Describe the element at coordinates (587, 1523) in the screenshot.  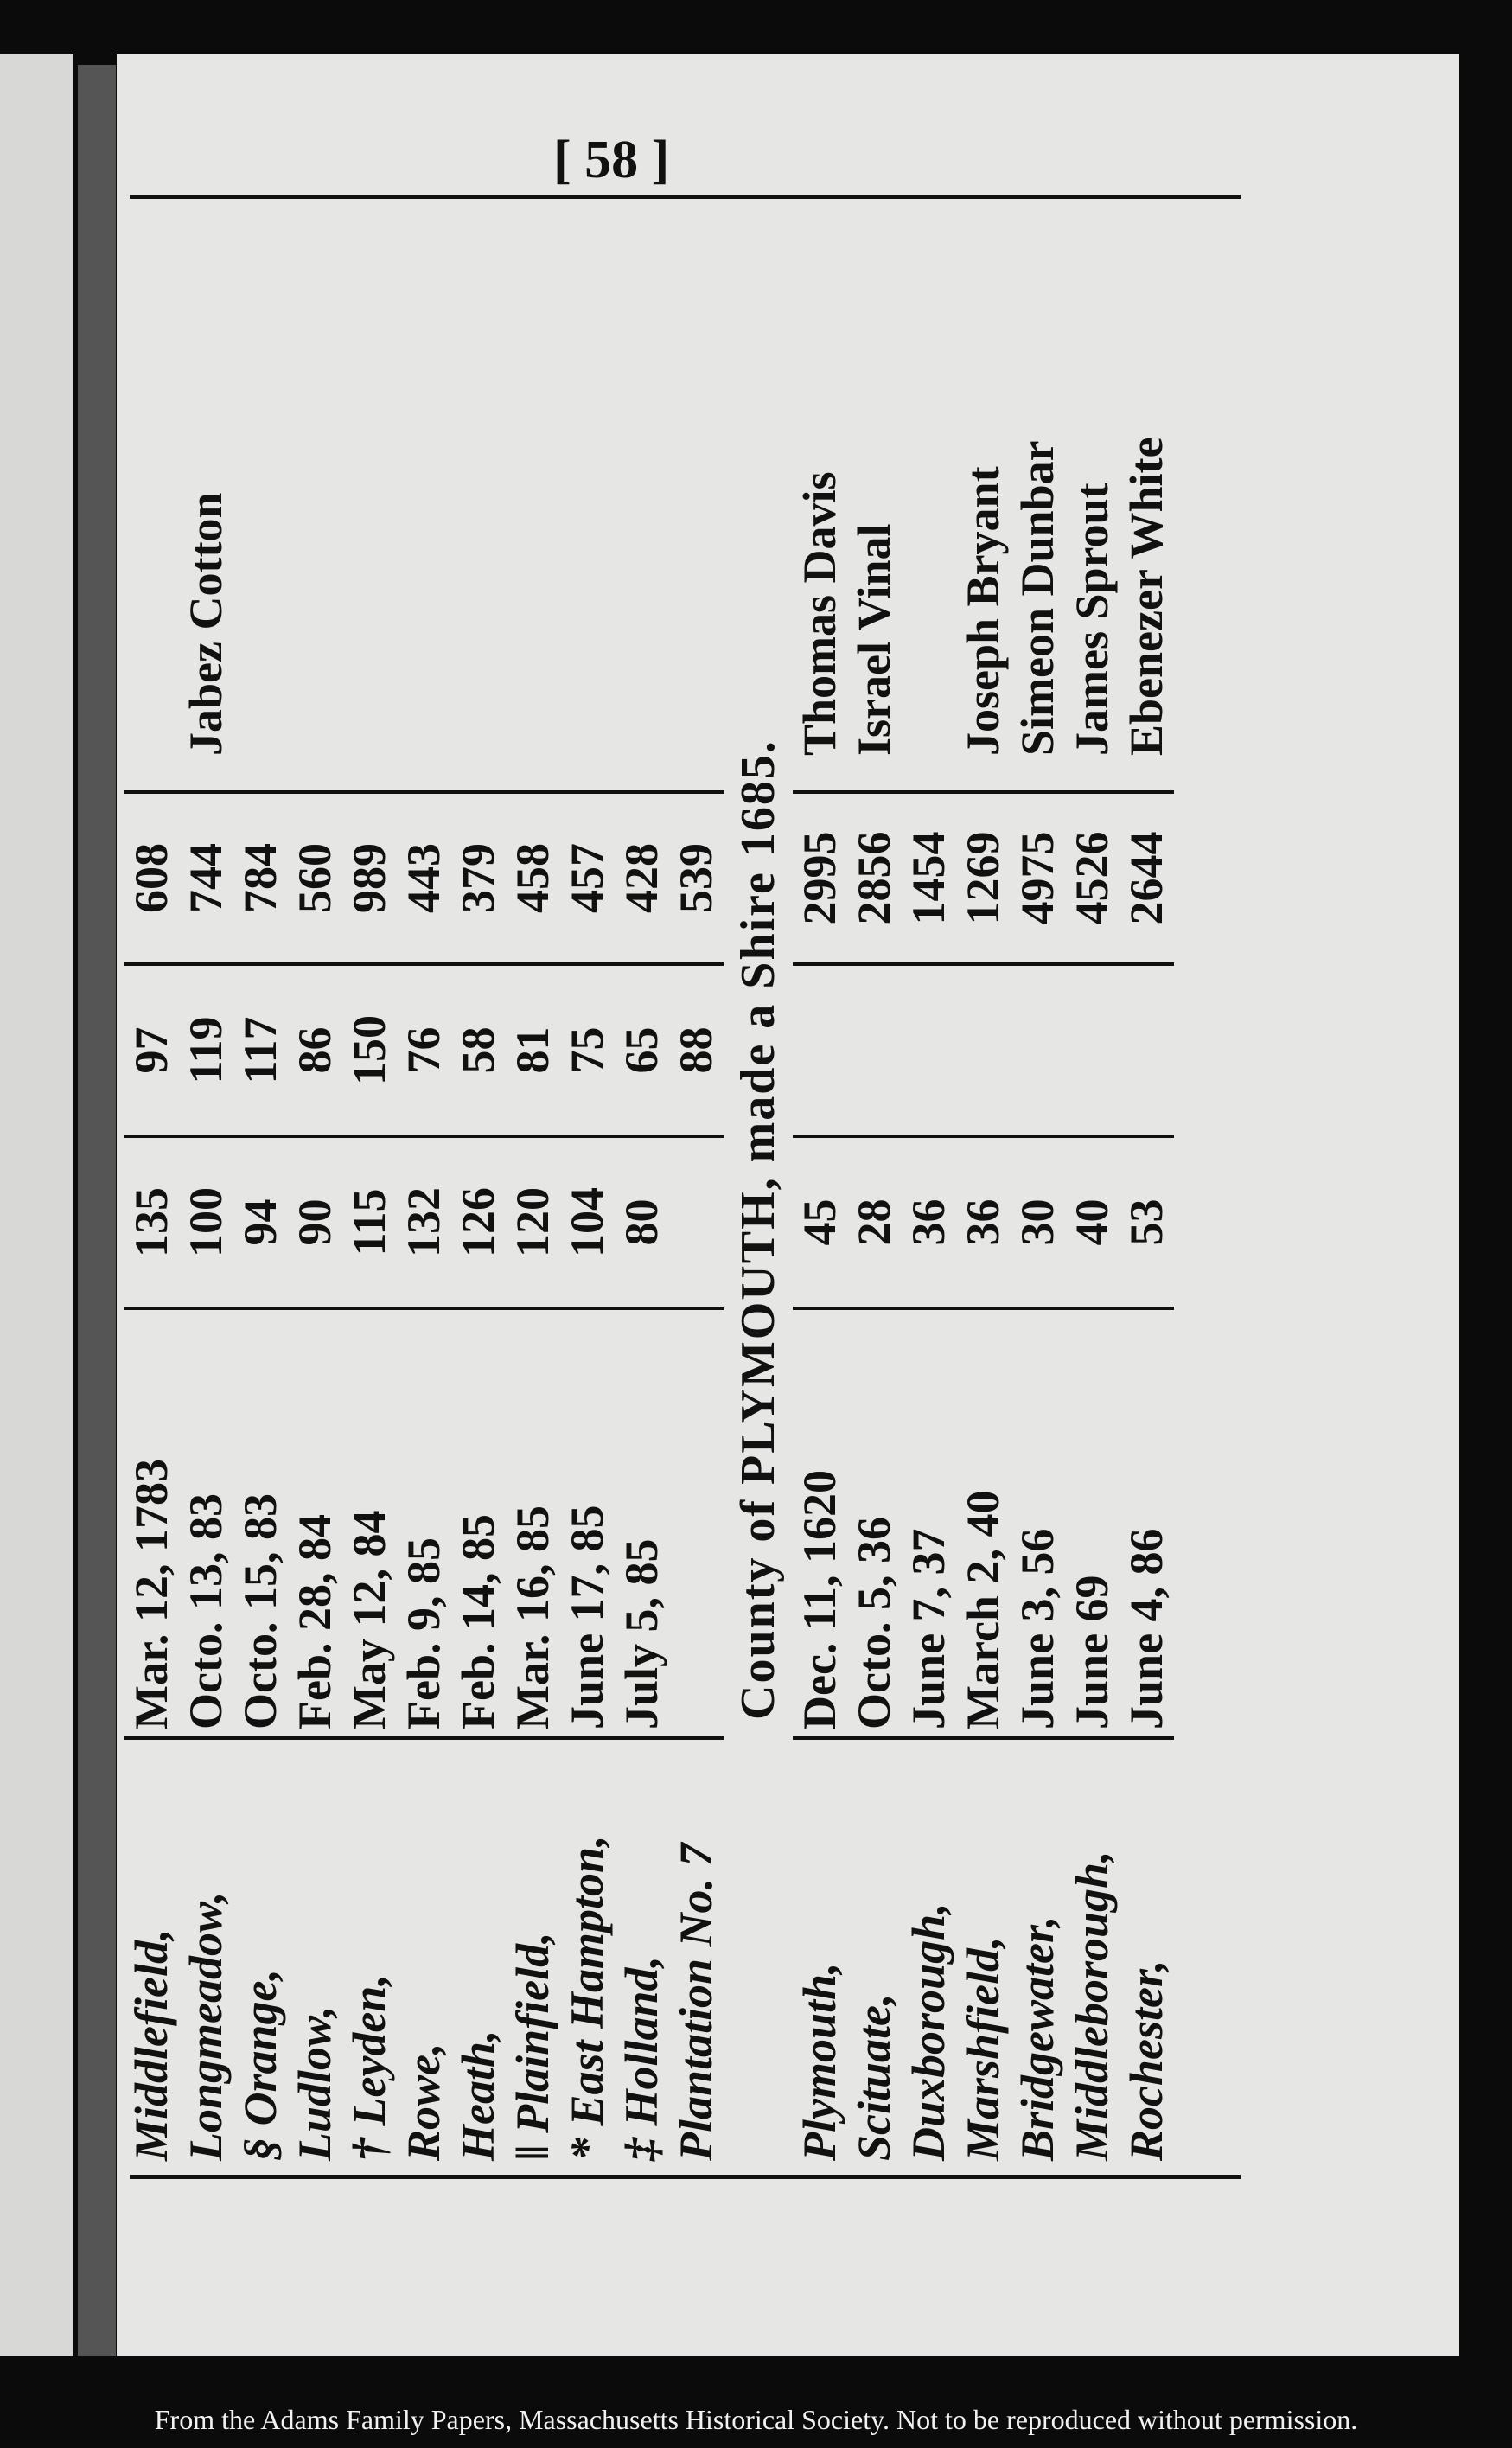
I see `cell-inc: June 17, 85` at that location.